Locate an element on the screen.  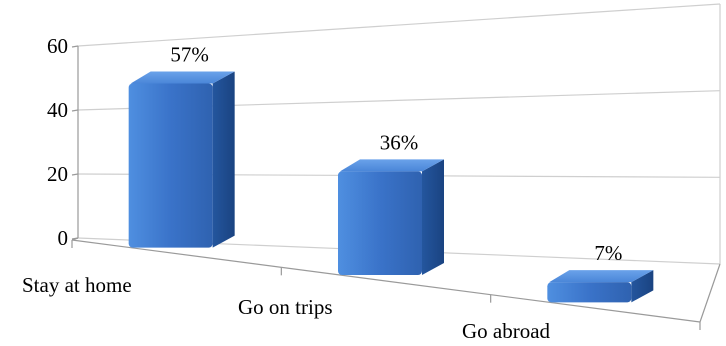
data-label: 36% is located at coordinates (399, 142).